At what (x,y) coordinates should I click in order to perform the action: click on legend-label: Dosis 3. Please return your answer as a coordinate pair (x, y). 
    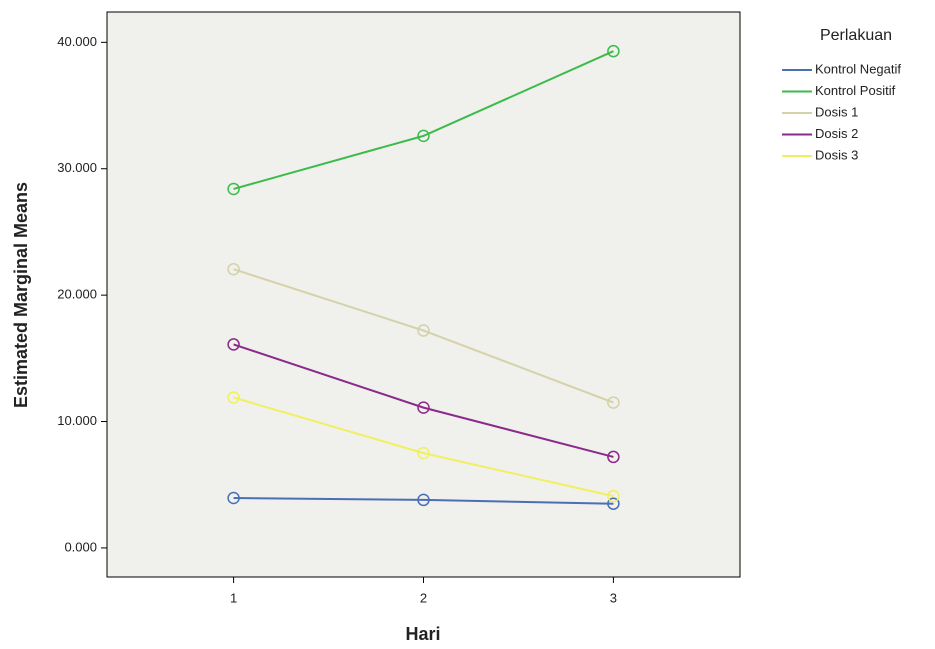
    Looking at the image, I should click on (836, 154).